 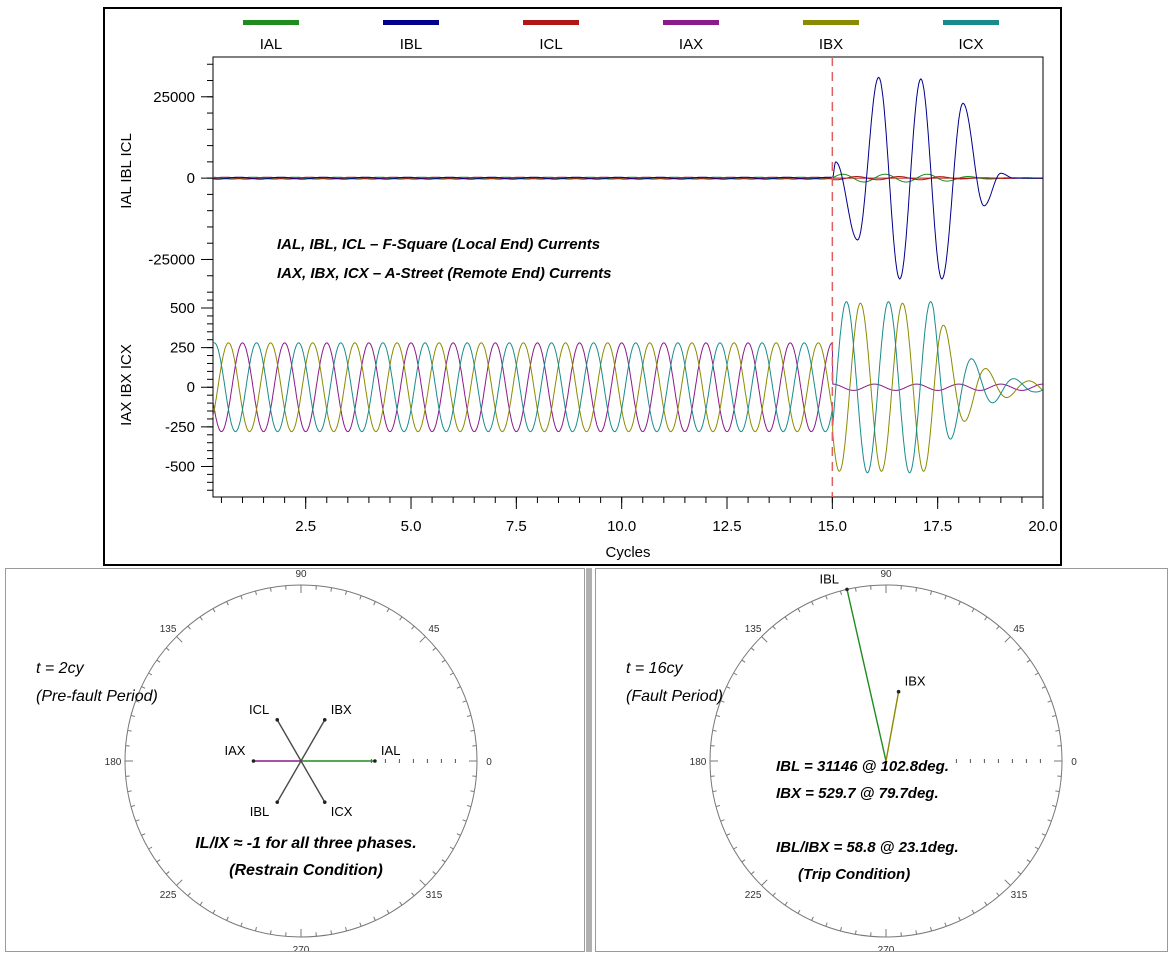 I want to click on ibl-value-note: IBL = 31146 @ 102.8deg., so click(x=862, y=766).